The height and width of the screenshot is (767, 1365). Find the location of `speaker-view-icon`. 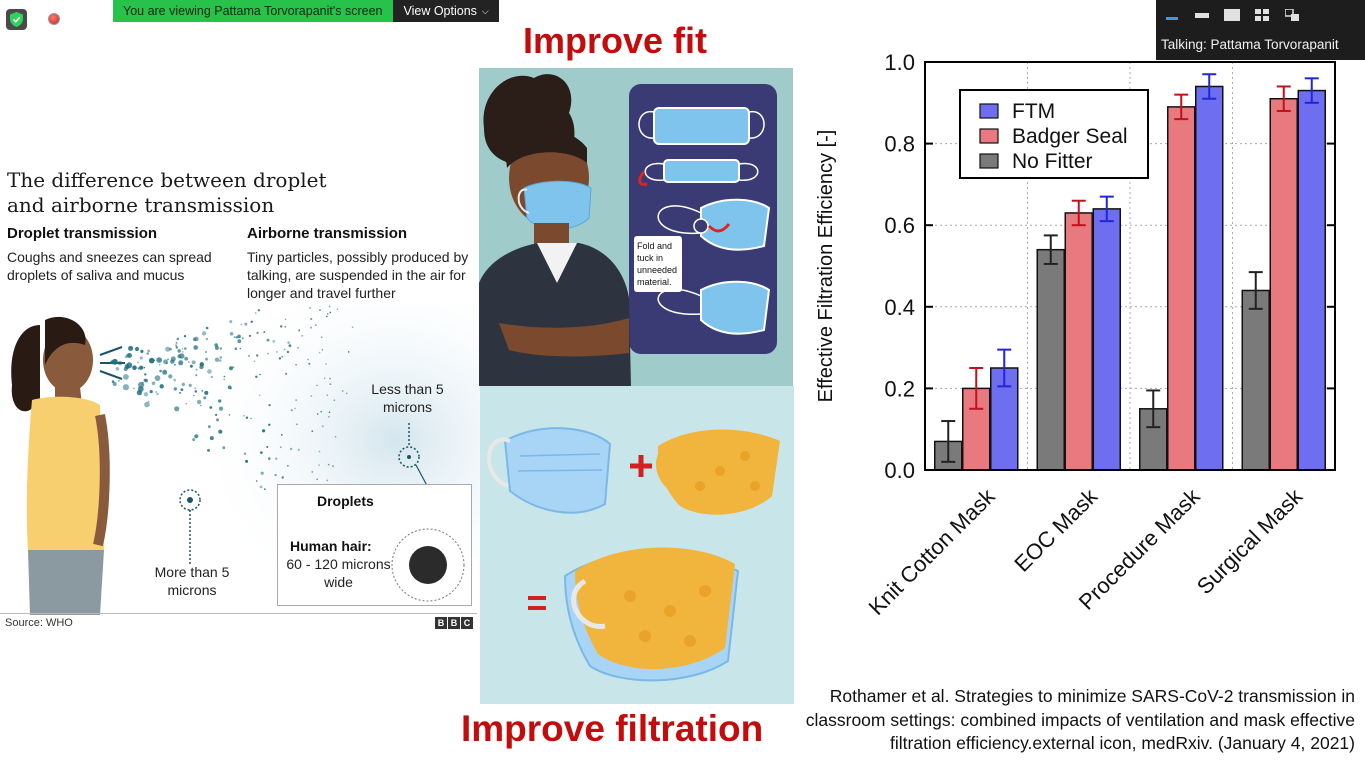

speaker-view-icon is located at coordinates (1232, 15).